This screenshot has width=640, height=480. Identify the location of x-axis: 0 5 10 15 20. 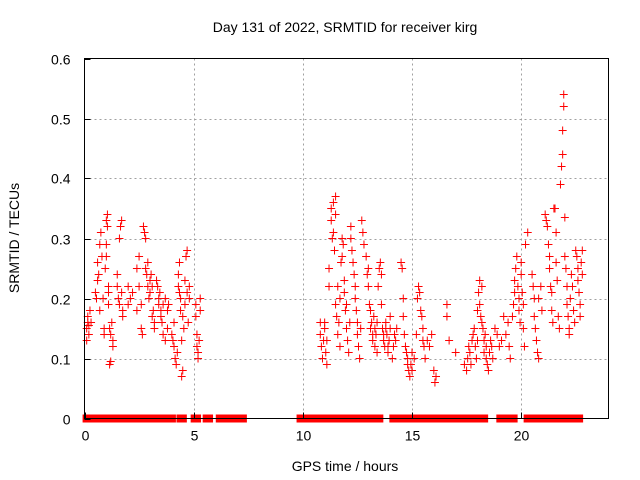
(305, 428).